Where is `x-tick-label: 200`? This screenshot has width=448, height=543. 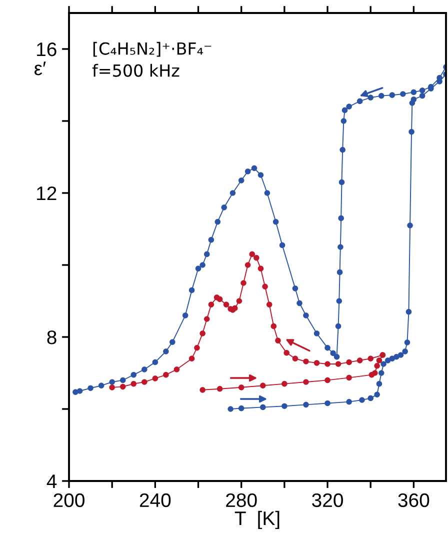 x-tick-label: 200 is located at coordinates (69, 500).